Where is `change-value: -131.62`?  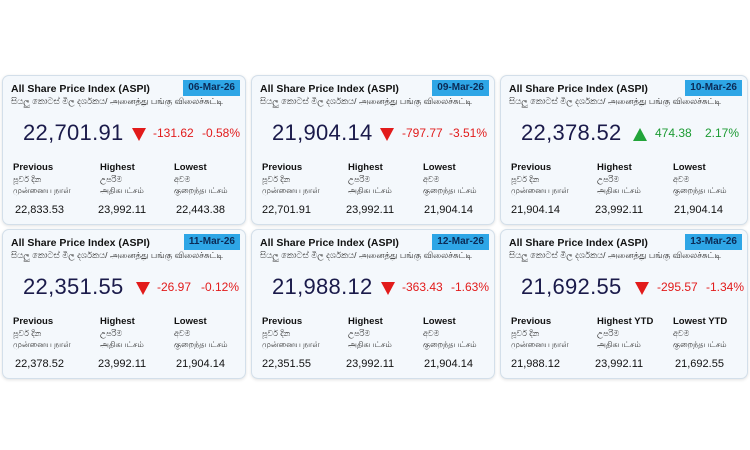 change-value: -131.62 is located at coordinates (173, 133).